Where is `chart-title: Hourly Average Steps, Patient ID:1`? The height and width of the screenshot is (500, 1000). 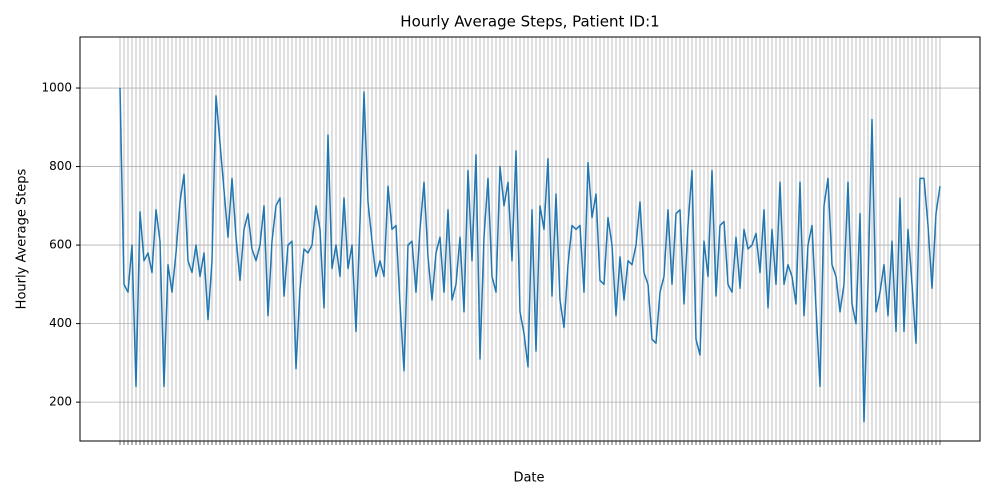
chart-title: Hourly Average Steps, Patient ID:1 is located at coordinates (529, 22).